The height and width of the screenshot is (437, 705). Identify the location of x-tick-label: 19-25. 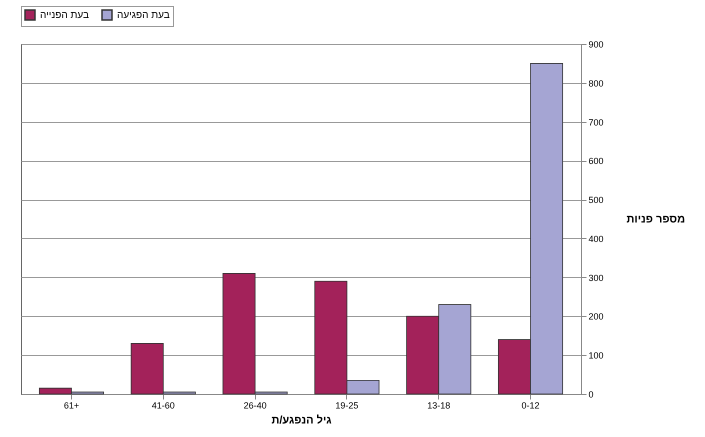
(346, 405).